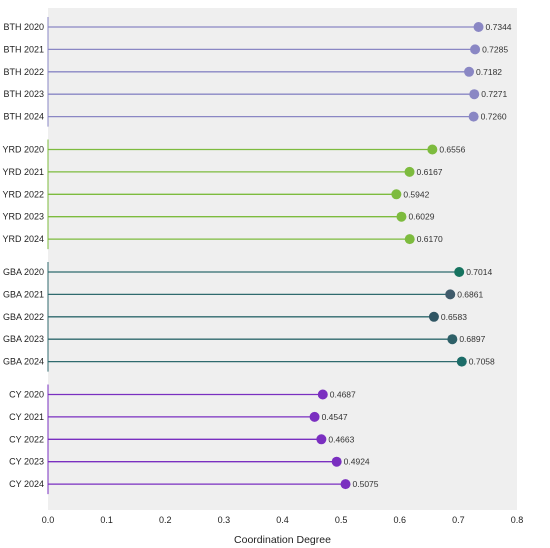 The image size is (550, 548). I want to click on data-label-cy-2022: 0.4663, so click(341, 439).